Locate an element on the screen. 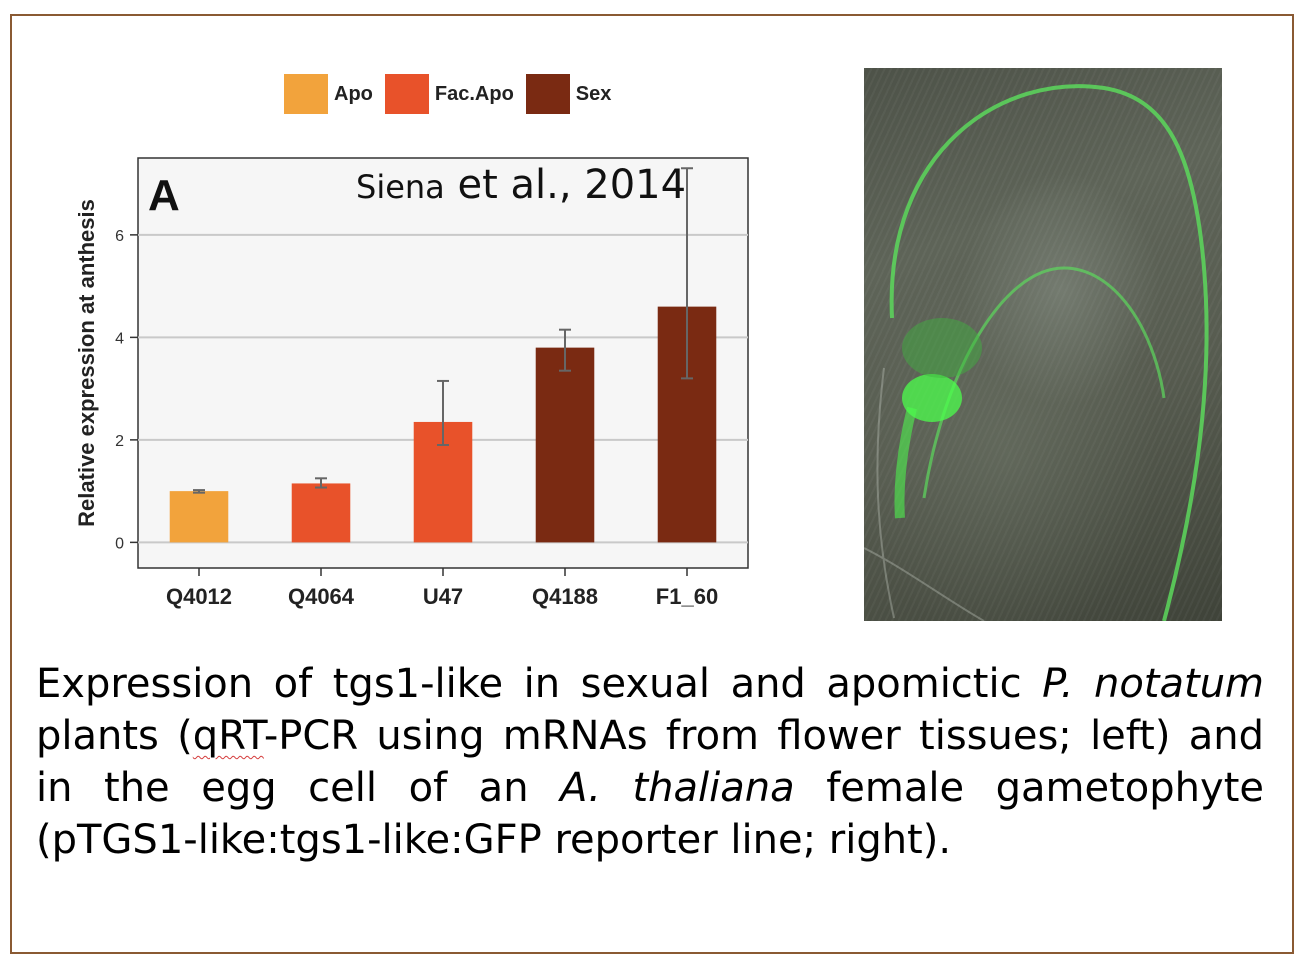 The image size is (1308, 966). y-tick-label: 2 is located at coordinates (119, 441).